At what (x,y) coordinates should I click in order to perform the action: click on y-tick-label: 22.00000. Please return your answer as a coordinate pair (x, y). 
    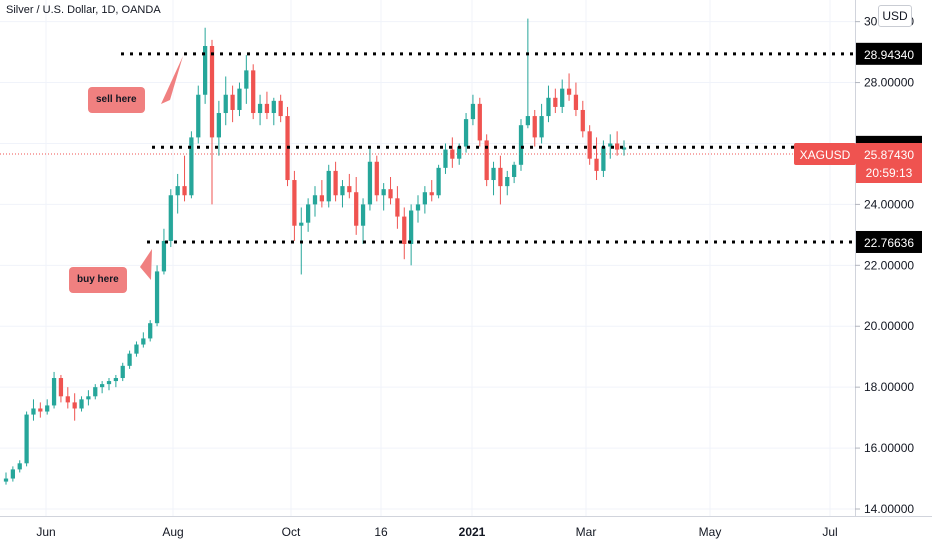
    Looking at the image, I should click on (889, 265).